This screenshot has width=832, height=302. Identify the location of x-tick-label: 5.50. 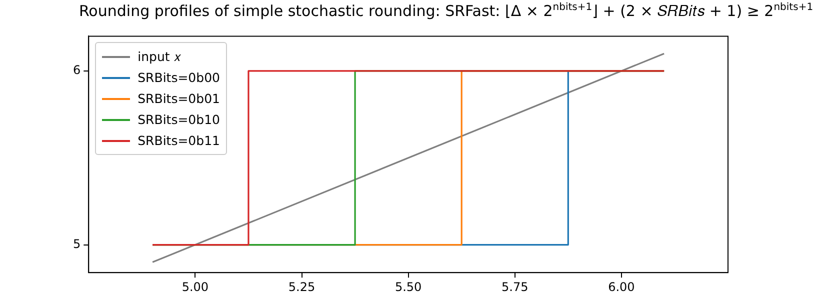
(408, 287).